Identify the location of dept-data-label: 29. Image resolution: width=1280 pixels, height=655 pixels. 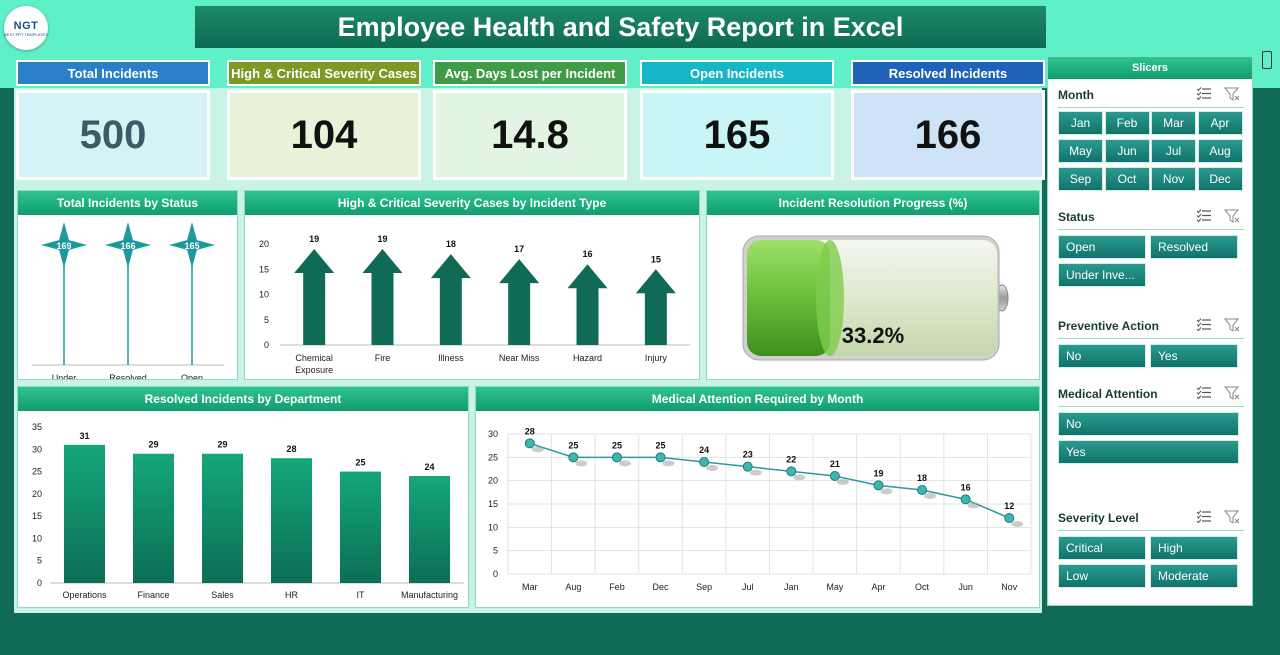
(222, 445).